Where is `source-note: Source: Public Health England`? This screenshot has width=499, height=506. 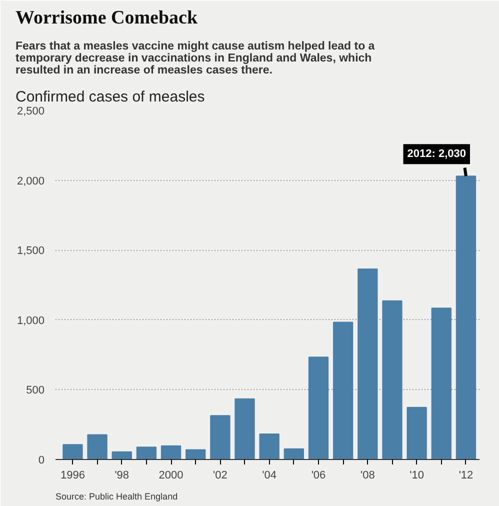 source-note: Source: Public Health England is located at coordinates (117, 497).